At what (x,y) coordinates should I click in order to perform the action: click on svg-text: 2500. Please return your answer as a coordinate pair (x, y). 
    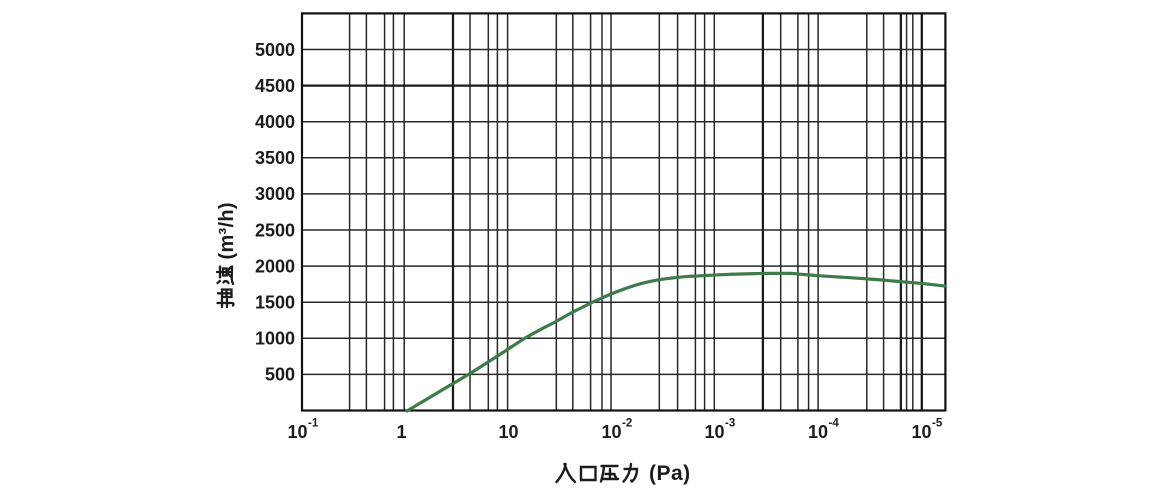
    Looking at the image, I should click on (275, 230).